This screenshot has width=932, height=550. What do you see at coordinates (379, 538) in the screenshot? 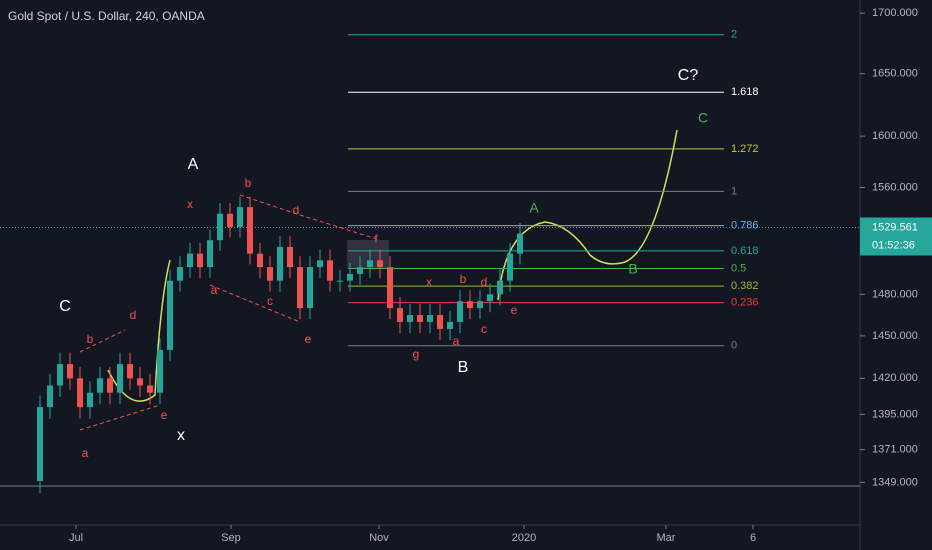
I see `x-tick-label: Nov` at bounding box center [379, 538].